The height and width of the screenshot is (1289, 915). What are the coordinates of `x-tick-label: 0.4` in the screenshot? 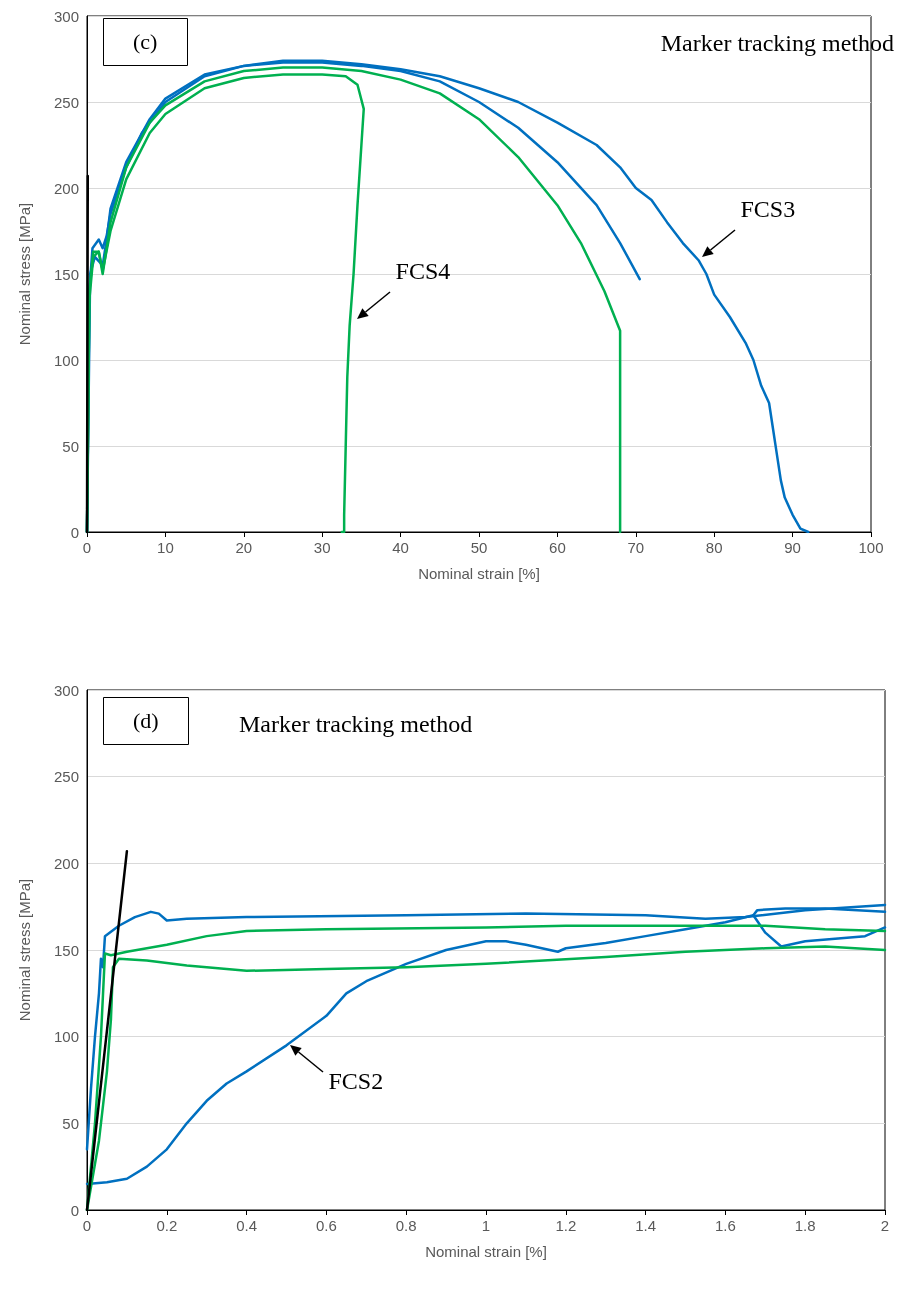 It's located at (247, 1225).